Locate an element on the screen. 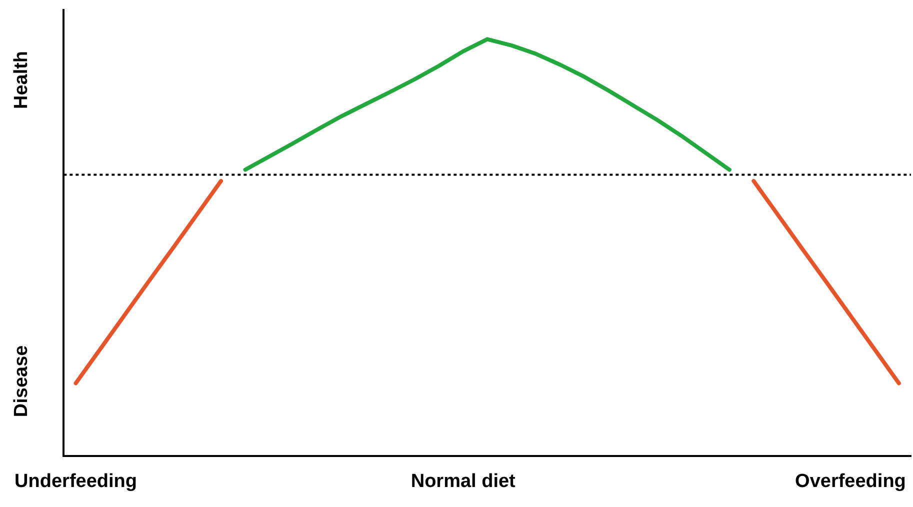 This screenshot has height=507, width=913. x-tick-label: Underfeeding is located at coordinates (75, 481).